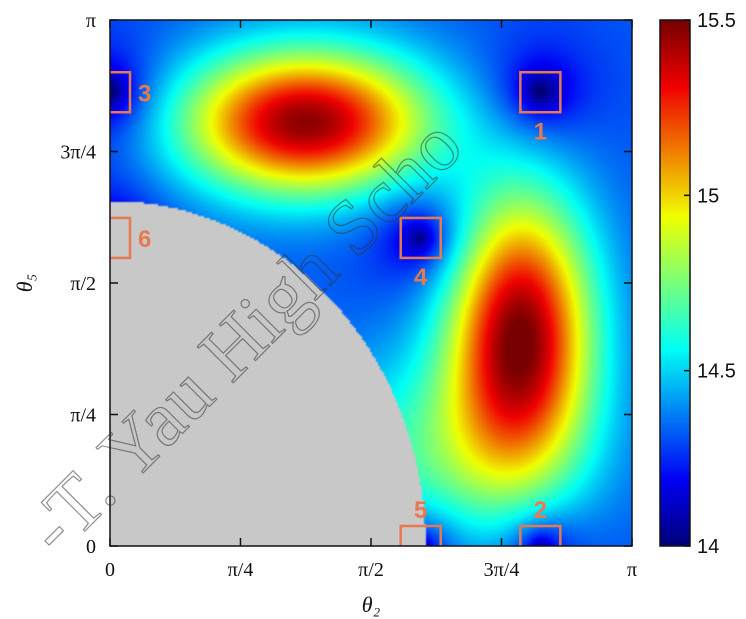  What do you see at coordinates (421, 277) in the screenshot?
I see `minimum-label-4: 4` at bounding box center [421, 277].